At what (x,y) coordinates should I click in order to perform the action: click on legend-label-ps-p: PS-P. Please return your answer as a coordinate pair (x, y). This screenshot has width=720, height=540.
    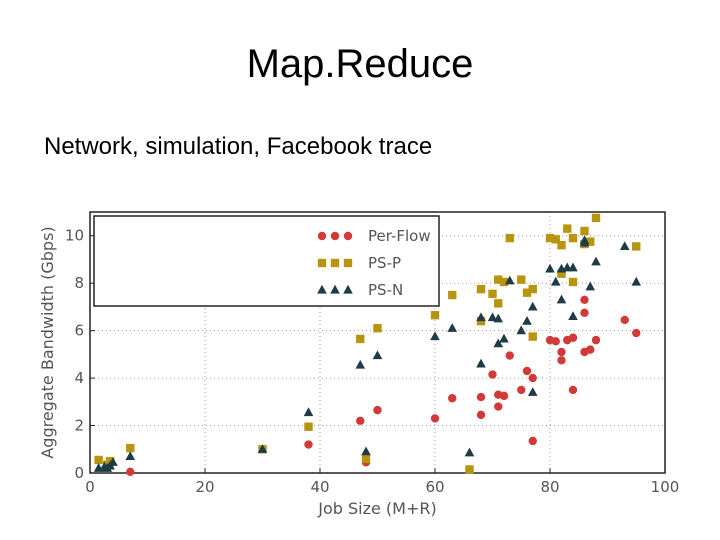
    Looking at the image, I should click on (384, 263).